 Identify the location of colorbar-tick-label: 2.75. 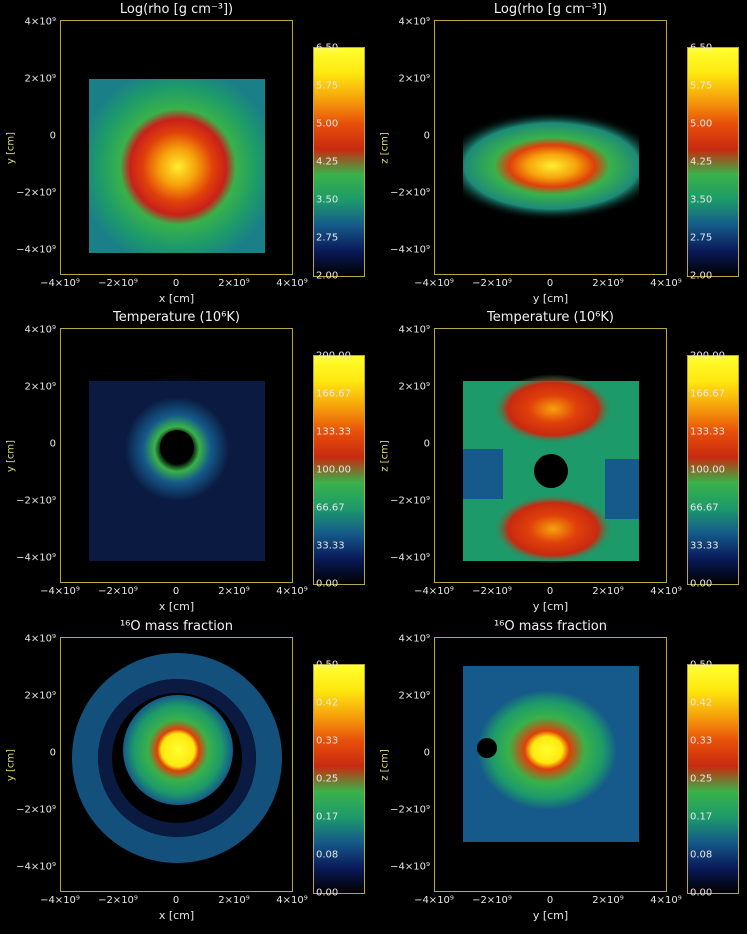
(327, 238).